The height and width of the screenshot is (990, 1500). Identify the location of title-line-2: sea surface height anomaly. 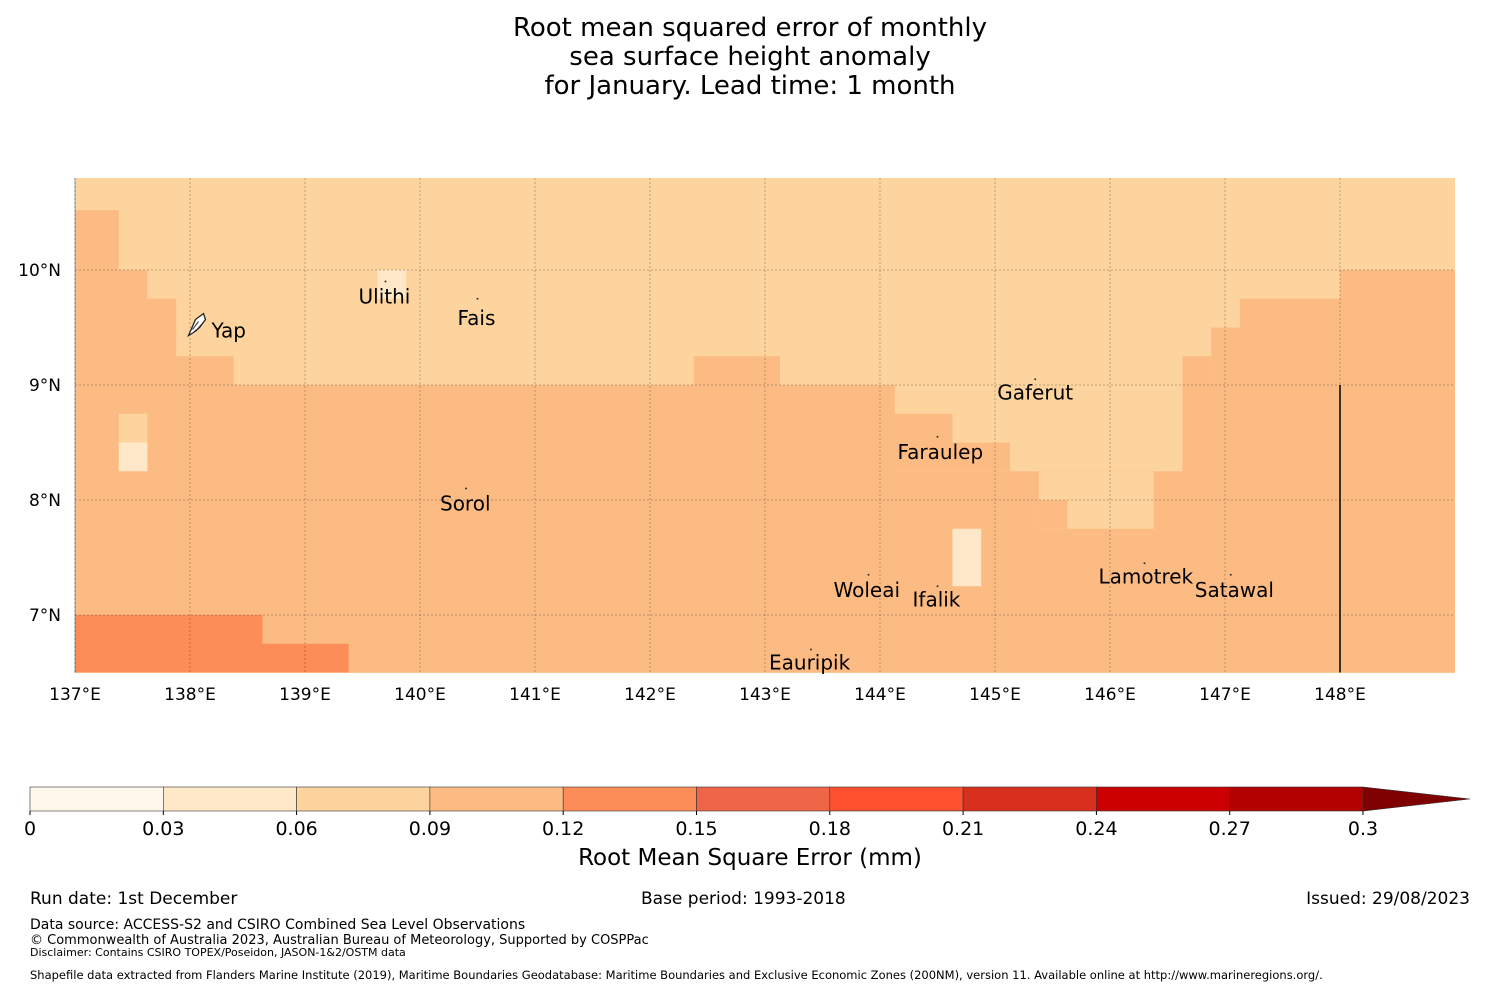
(750, 57).